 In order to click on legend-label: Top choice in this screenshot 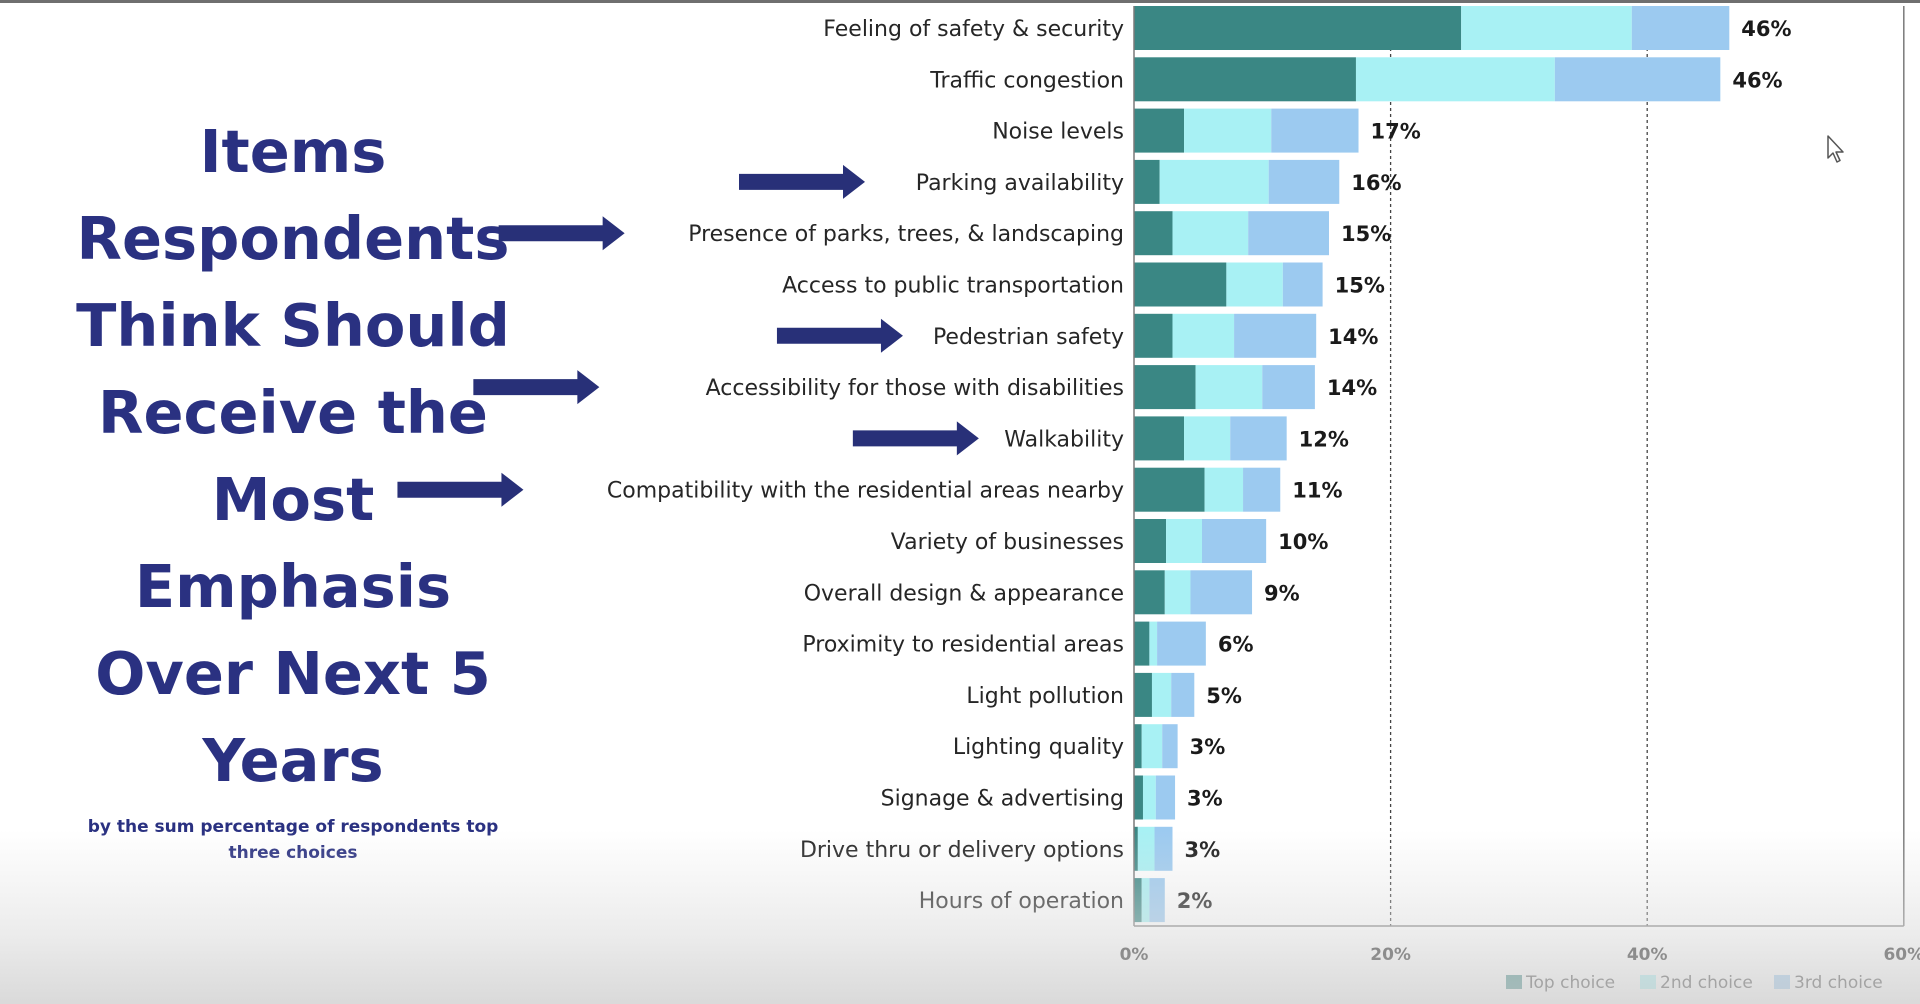, I will do `click(1570, 983)`.